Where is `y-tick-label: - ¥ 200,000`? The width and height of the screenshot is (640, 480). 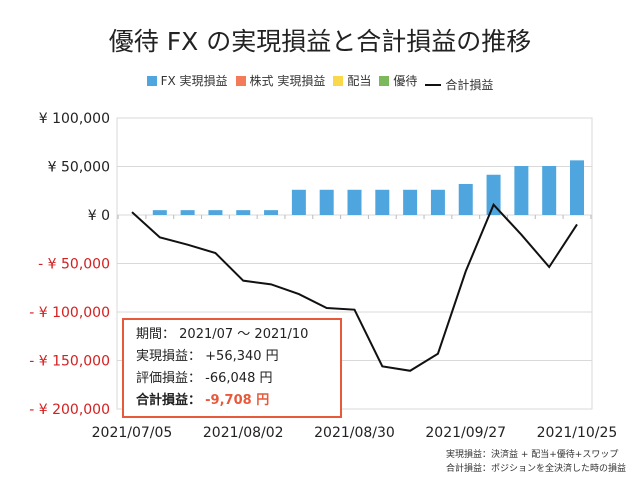 y-tick-label: - ¥ 200,000 is located at coordinates (69, 410).